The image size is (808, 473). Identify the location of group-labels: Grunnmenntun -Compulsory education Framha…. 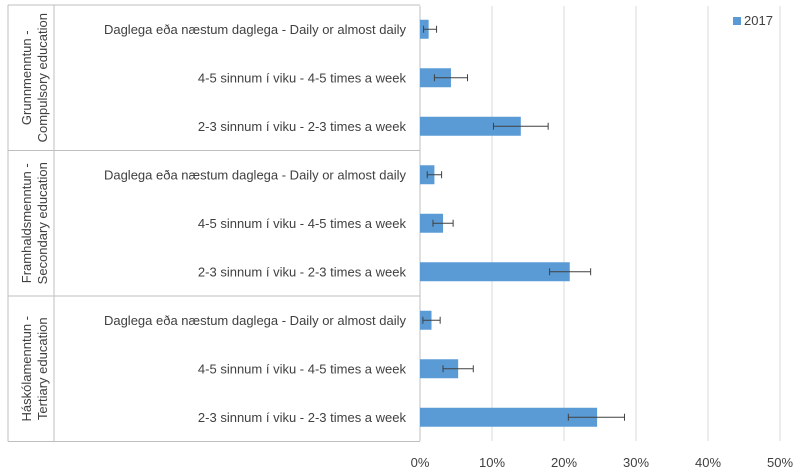
(34, 217).